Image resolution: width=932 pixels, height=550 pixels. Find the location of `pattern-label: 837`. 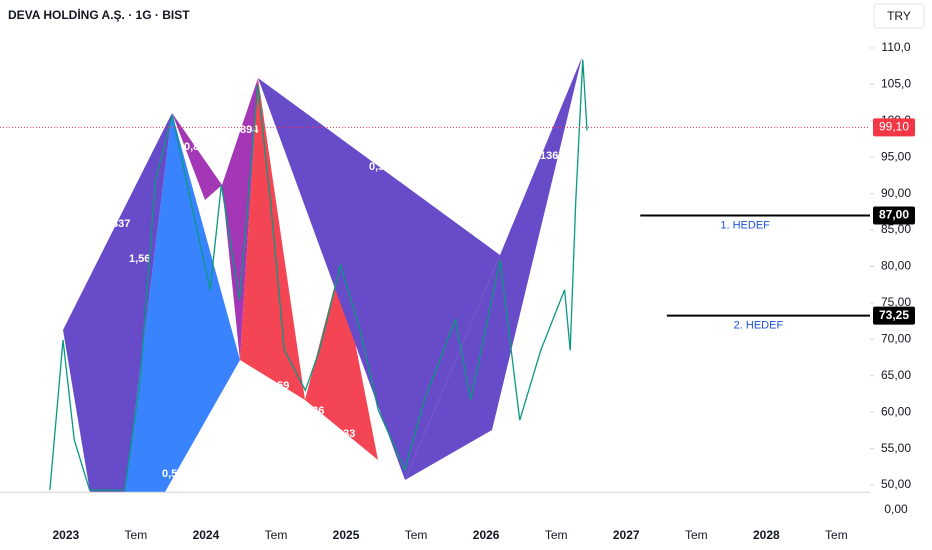

pattern-label: 837 is located at coordinates (121, 224).